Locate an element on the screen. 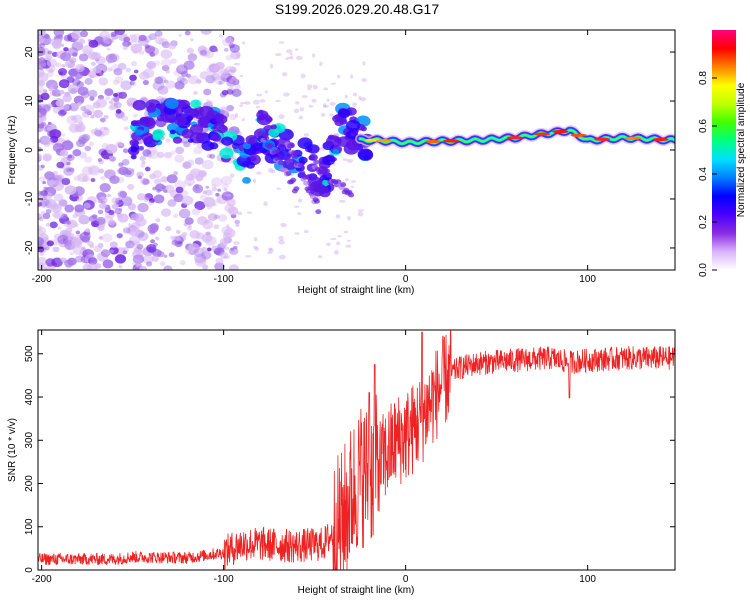 The width and height of the screenshot is (750, 600). spectrogram-xtick-label: -200 is located at coordinates (42, 279).